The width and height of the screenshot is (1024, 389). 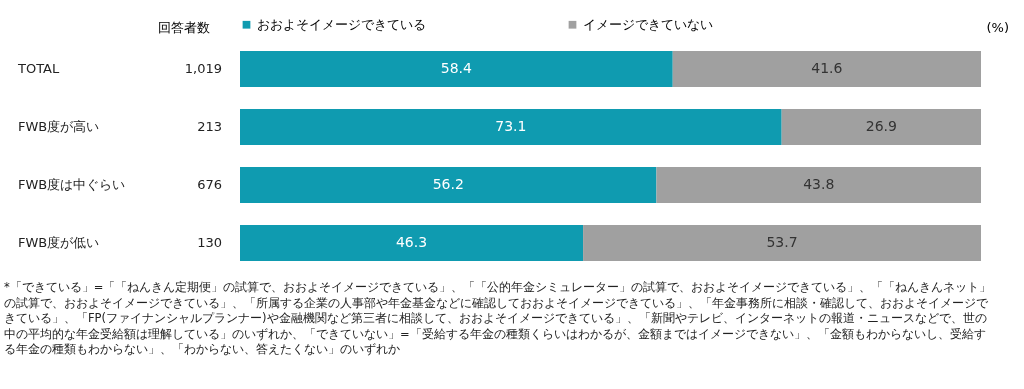 What do you see at coordinates (203, 68) in the screenshot?
I see `text: 1,019` at bounding box center [203, 68].